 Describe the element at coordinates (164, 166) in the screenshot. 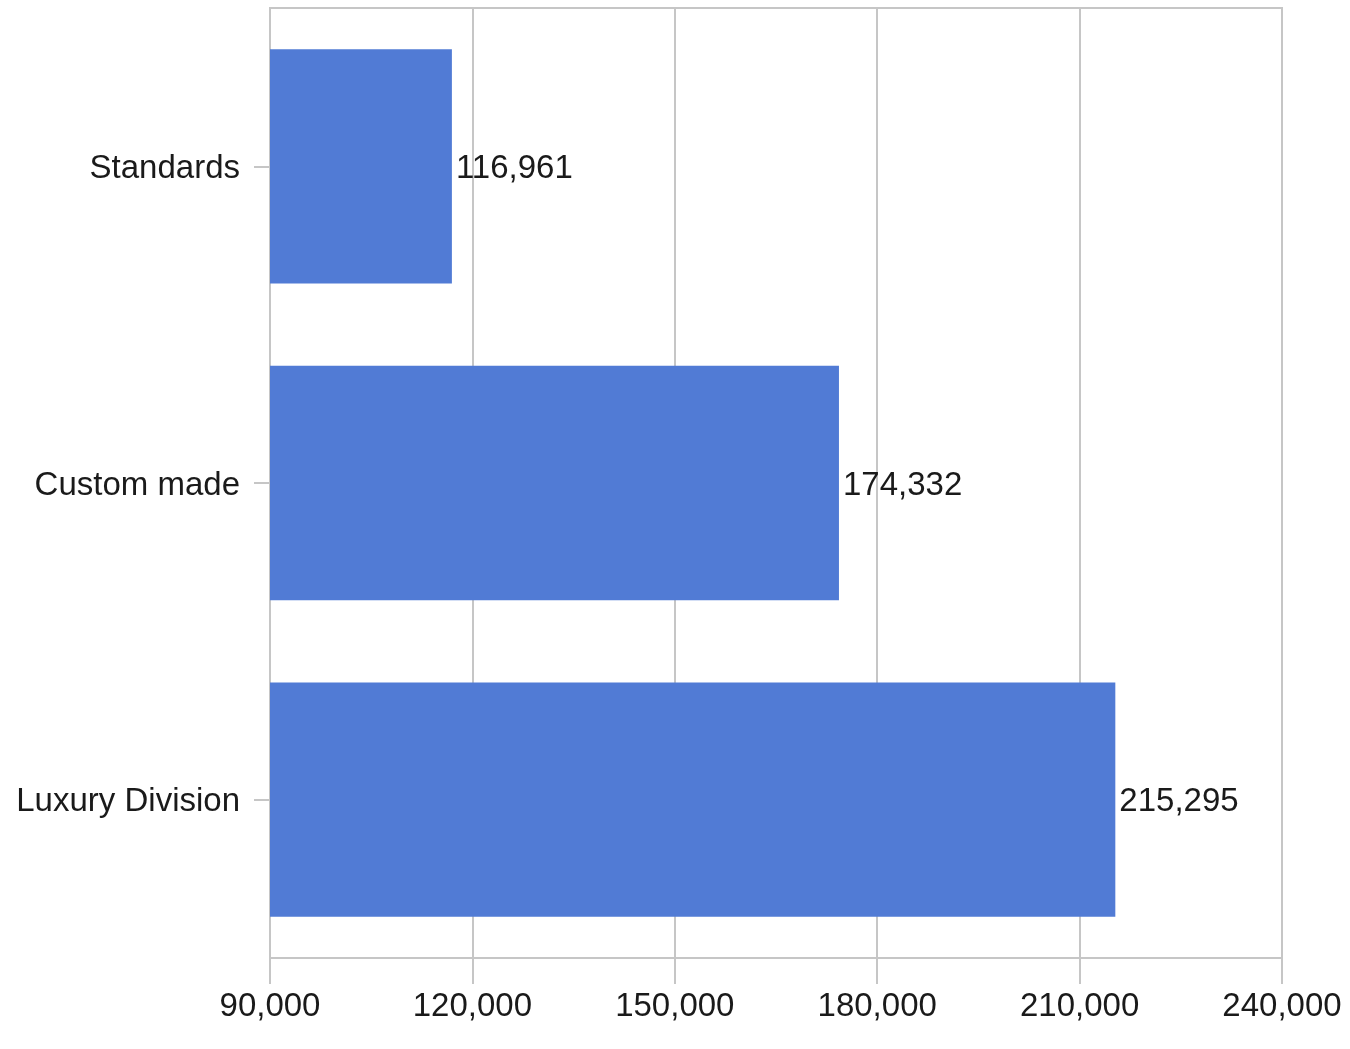

I see `y-tick-label: Standards` at that location.